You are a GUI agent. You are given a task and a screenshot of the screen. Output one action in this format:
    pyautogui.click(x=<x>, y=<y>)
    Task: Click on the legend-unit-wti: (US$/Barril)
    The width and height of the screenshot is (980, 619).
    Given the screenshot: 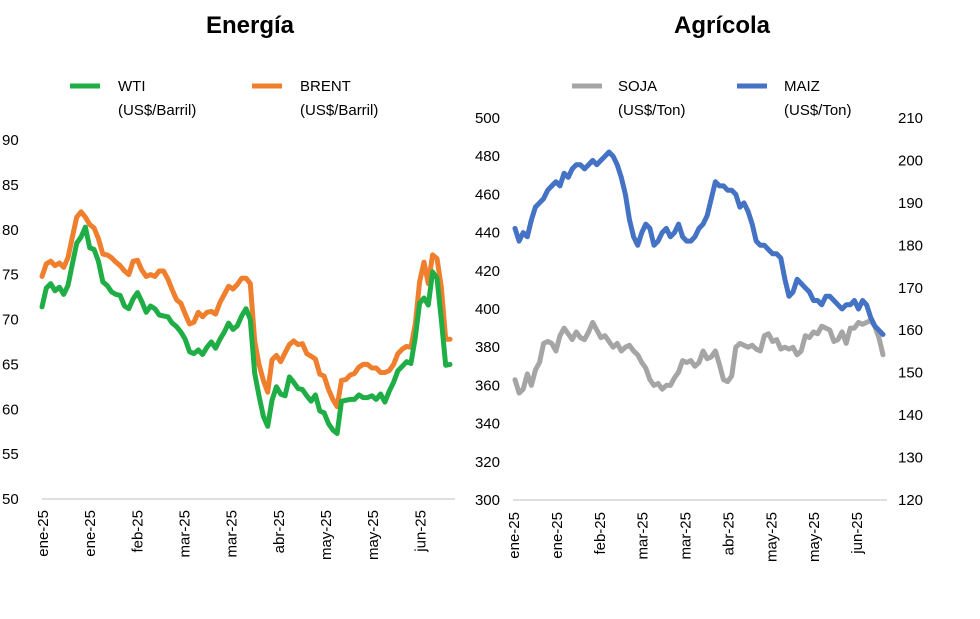 What is the action you would take?
    pyautogui.click(x=157, y=110)
    